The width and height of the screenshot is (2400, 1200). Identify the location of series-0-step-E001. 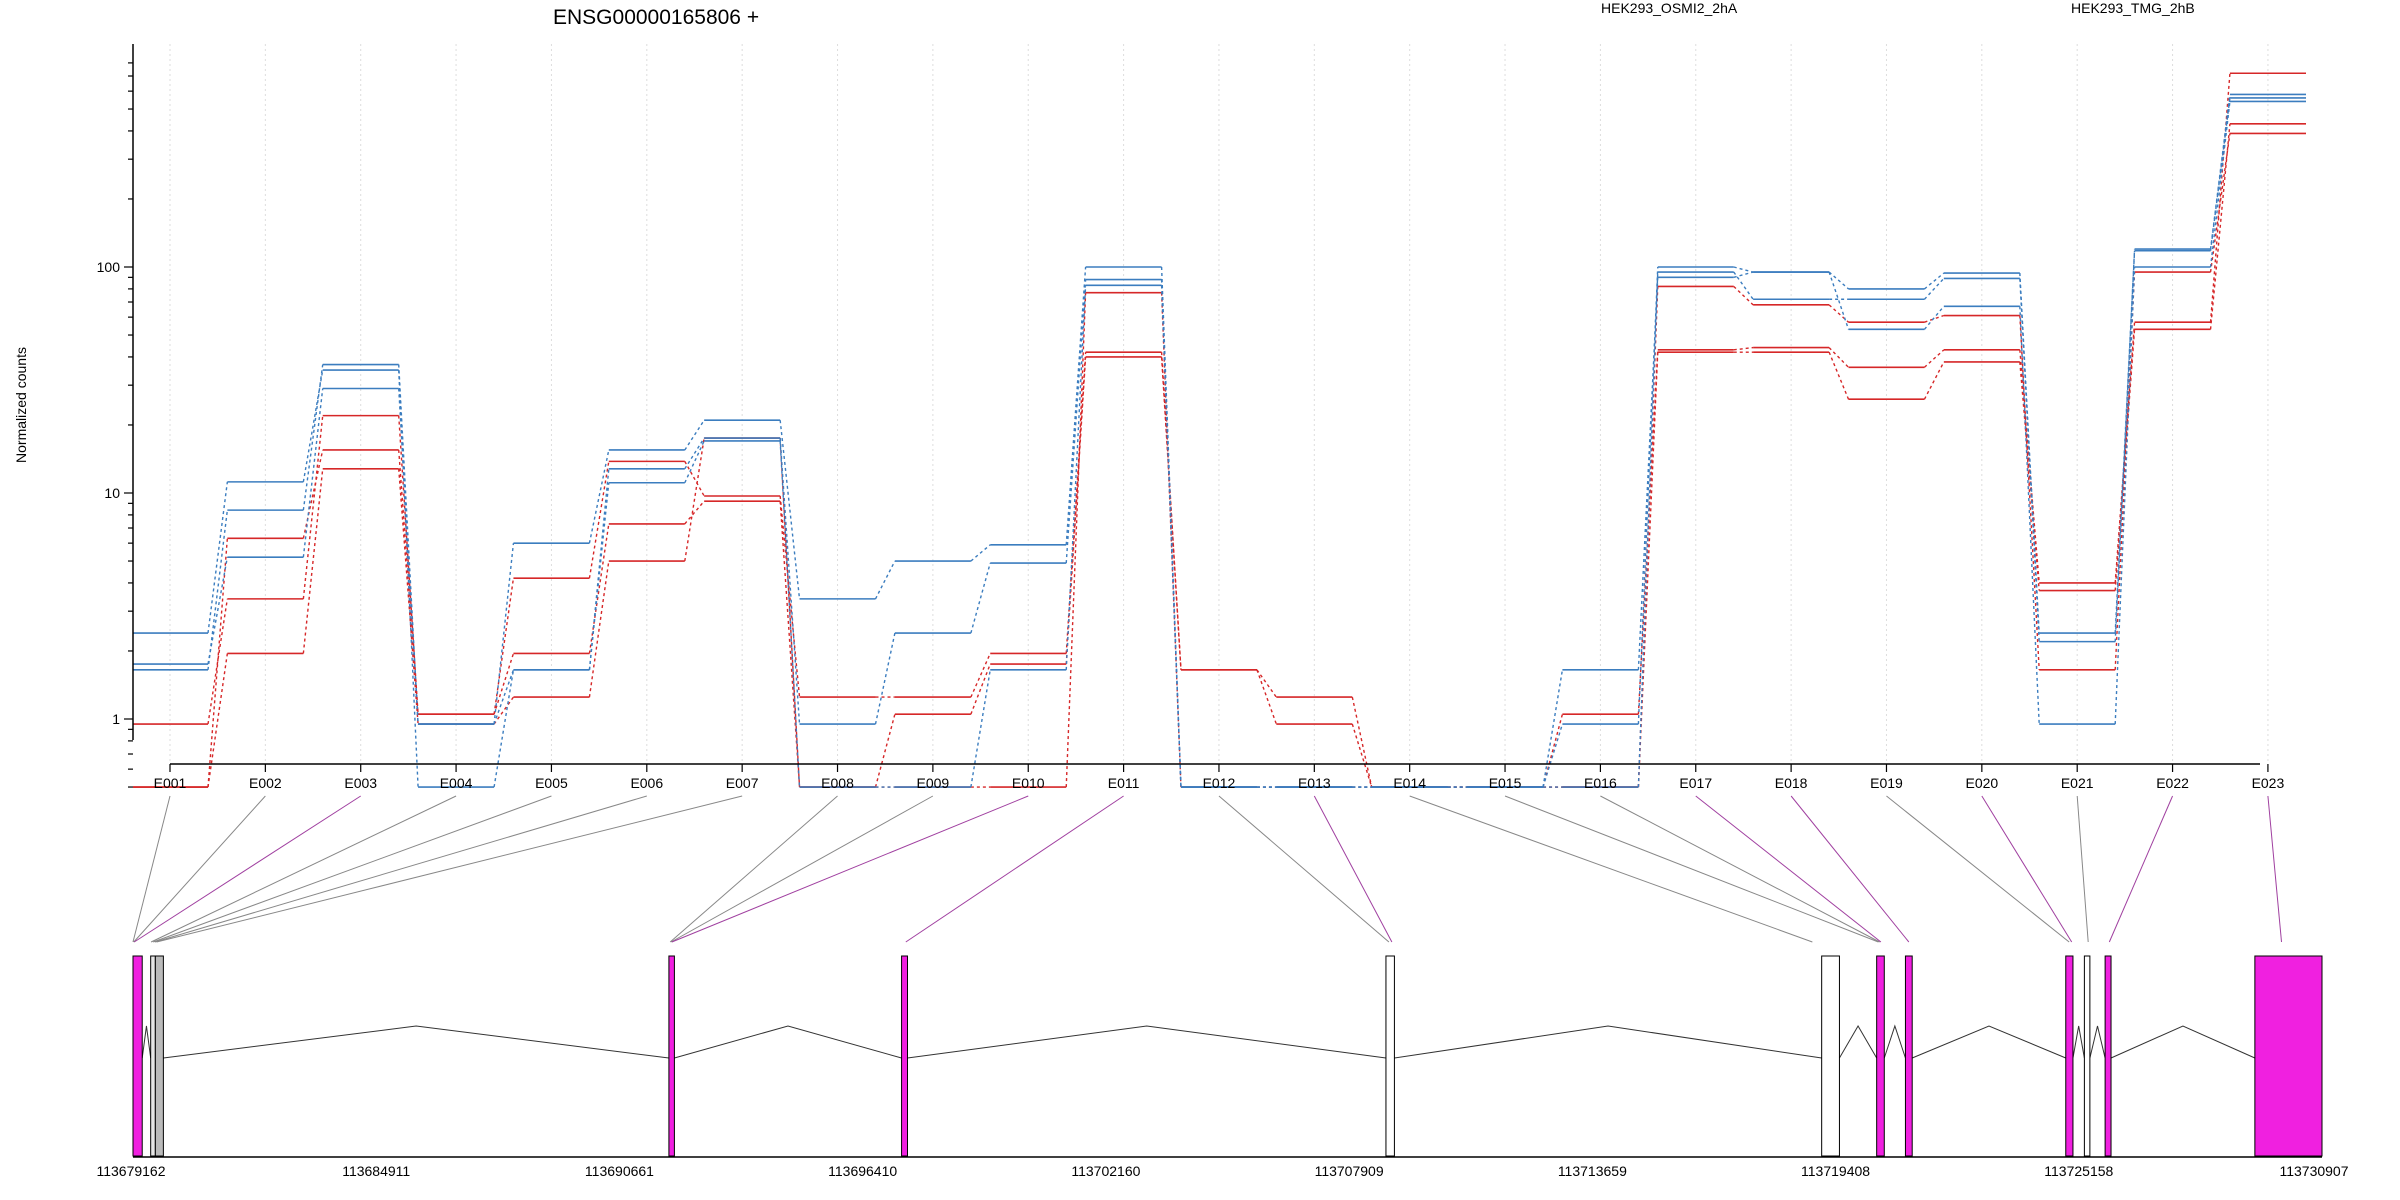
(218, 661).